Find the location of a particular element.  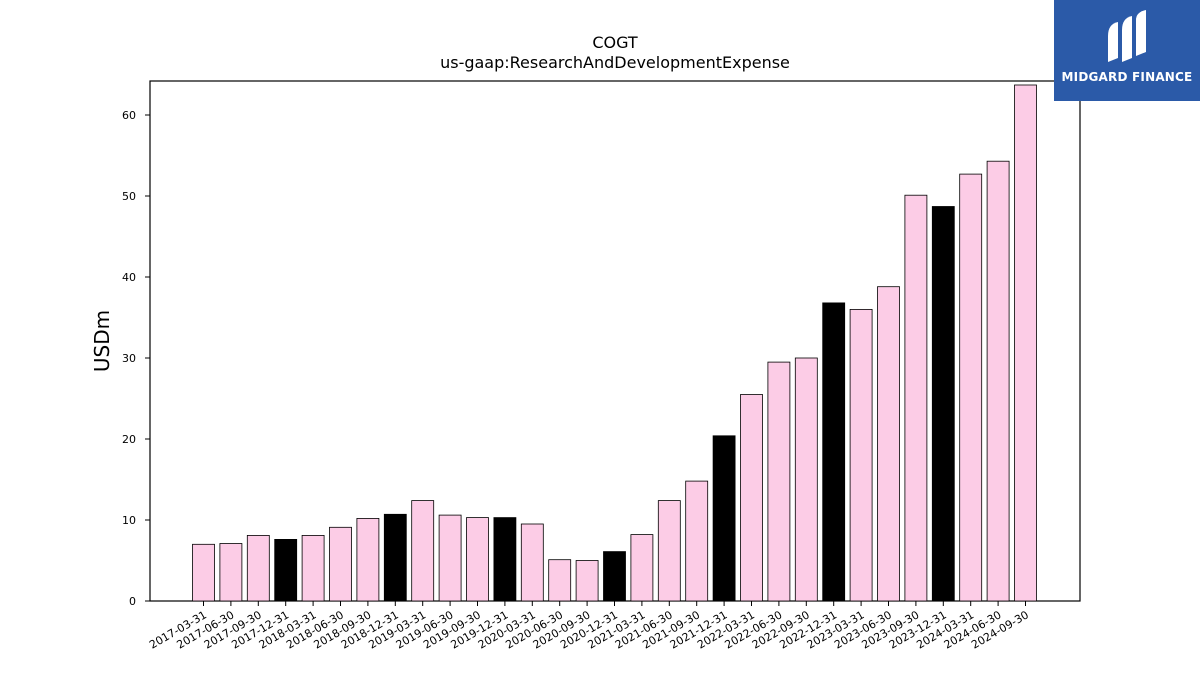

y-tick-label: 60 is located at coordinates (129, 115).